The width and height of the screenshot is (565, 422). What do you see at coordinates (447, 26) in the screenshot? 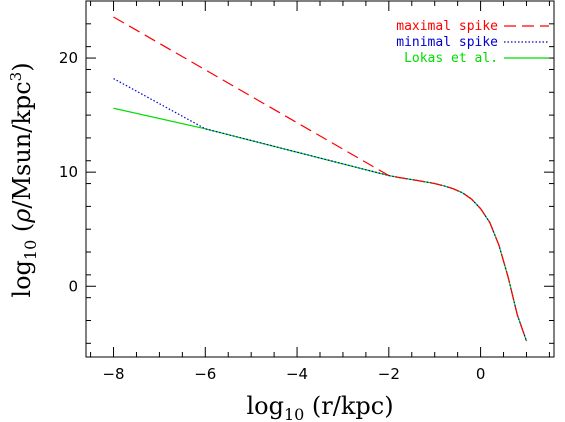
I see `legend-label: maximal spike` at bounding box center [447, 26].